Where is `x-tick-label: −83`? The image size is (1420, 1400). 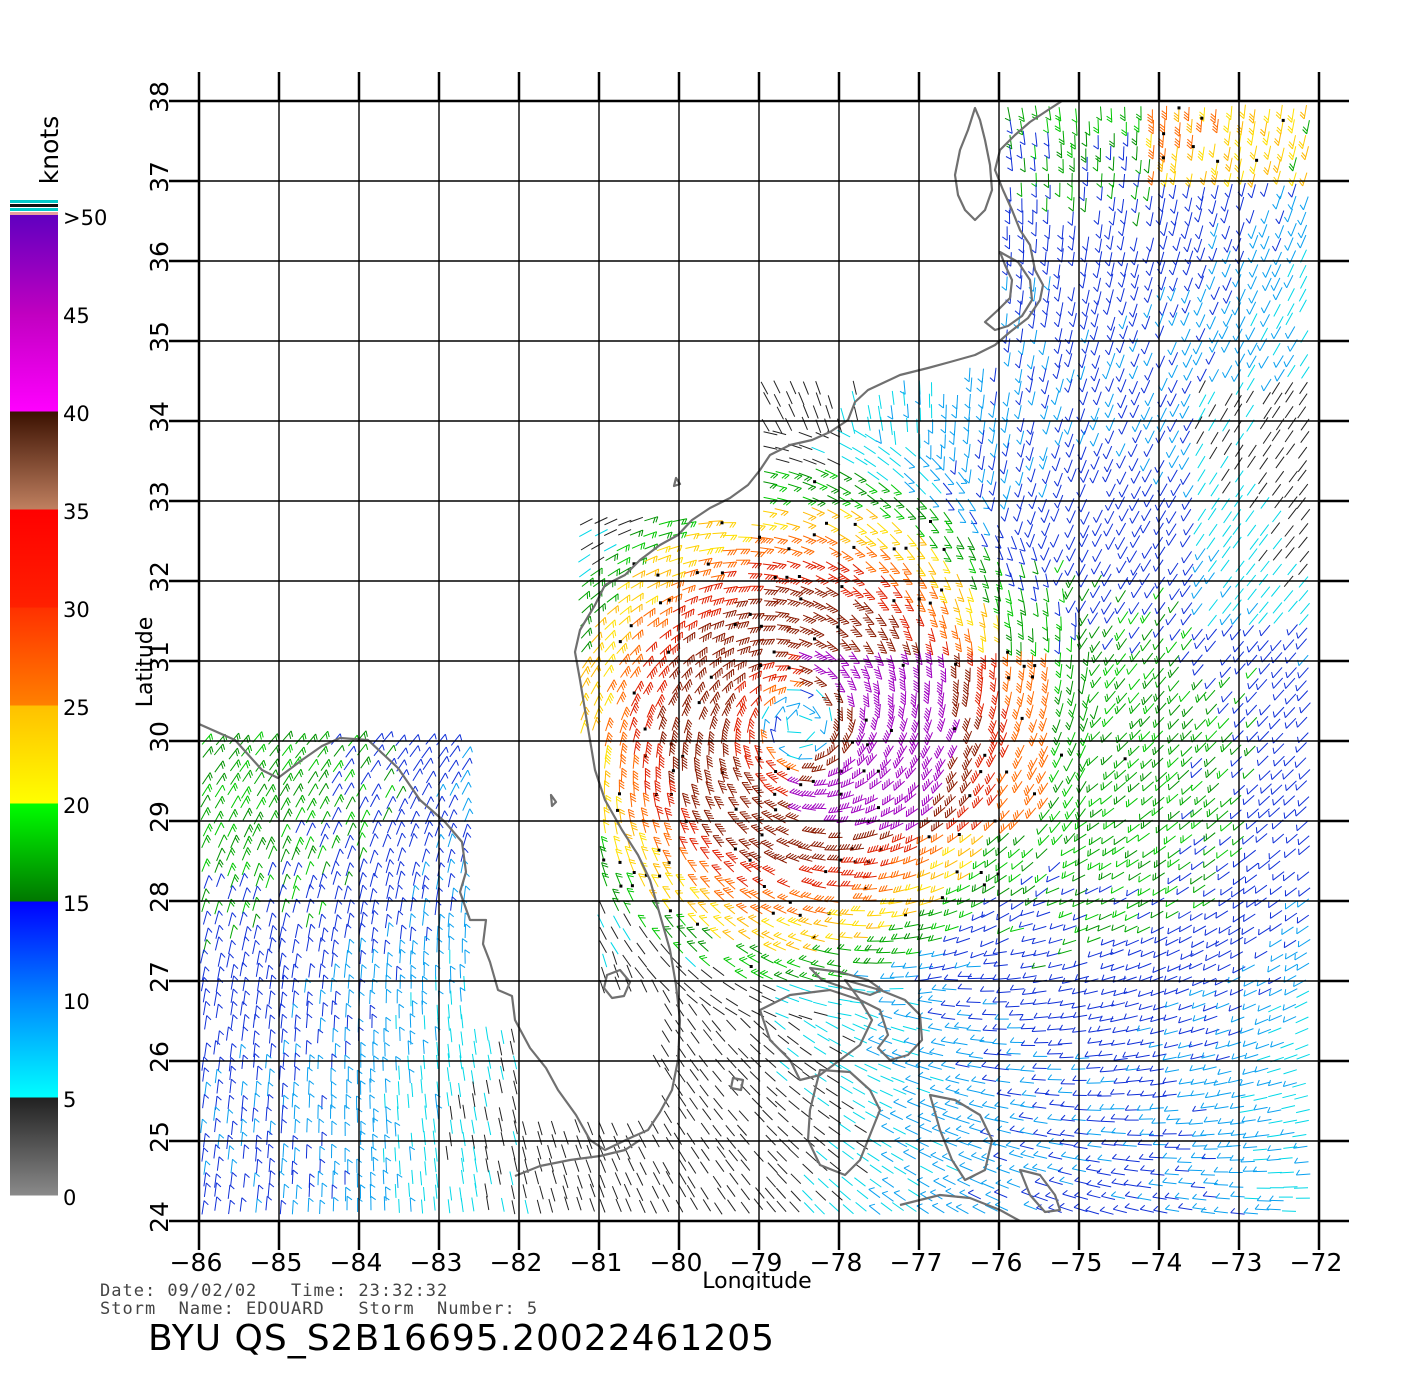
x-tick-label: −83 is located at coordinates (436, 1262).